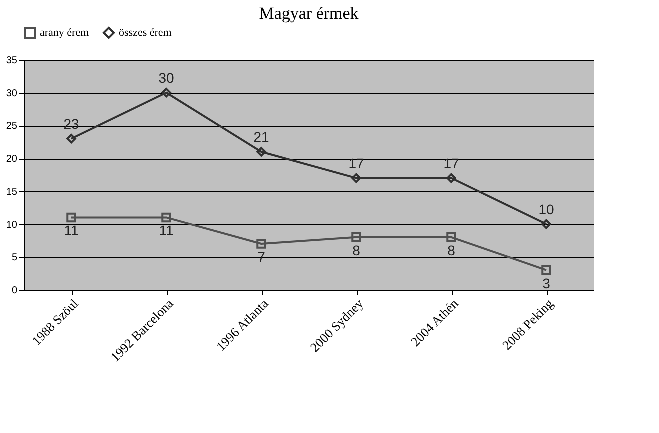  I want to click on legend-label: arany érem, so click(65, 33).